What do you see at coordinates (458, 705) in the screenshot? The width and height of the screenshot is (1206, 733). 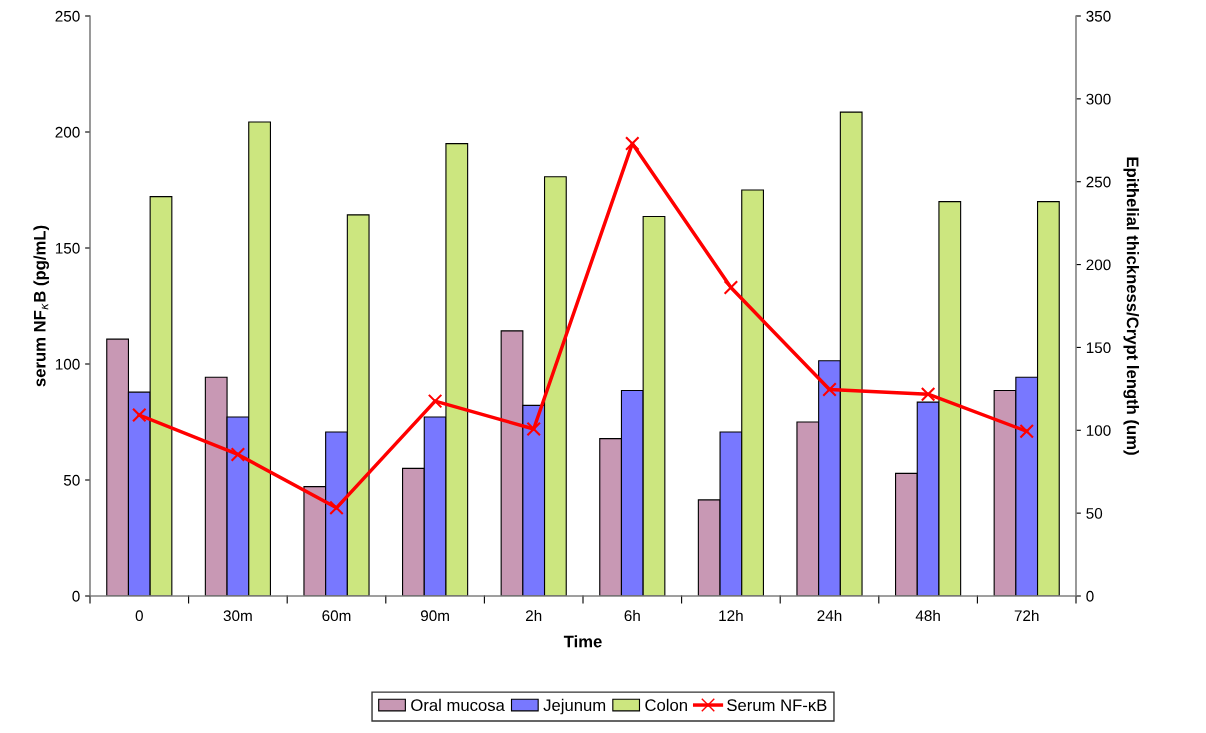 I see `legend-label: Oral mucosa` at bounding box center [458, 705].